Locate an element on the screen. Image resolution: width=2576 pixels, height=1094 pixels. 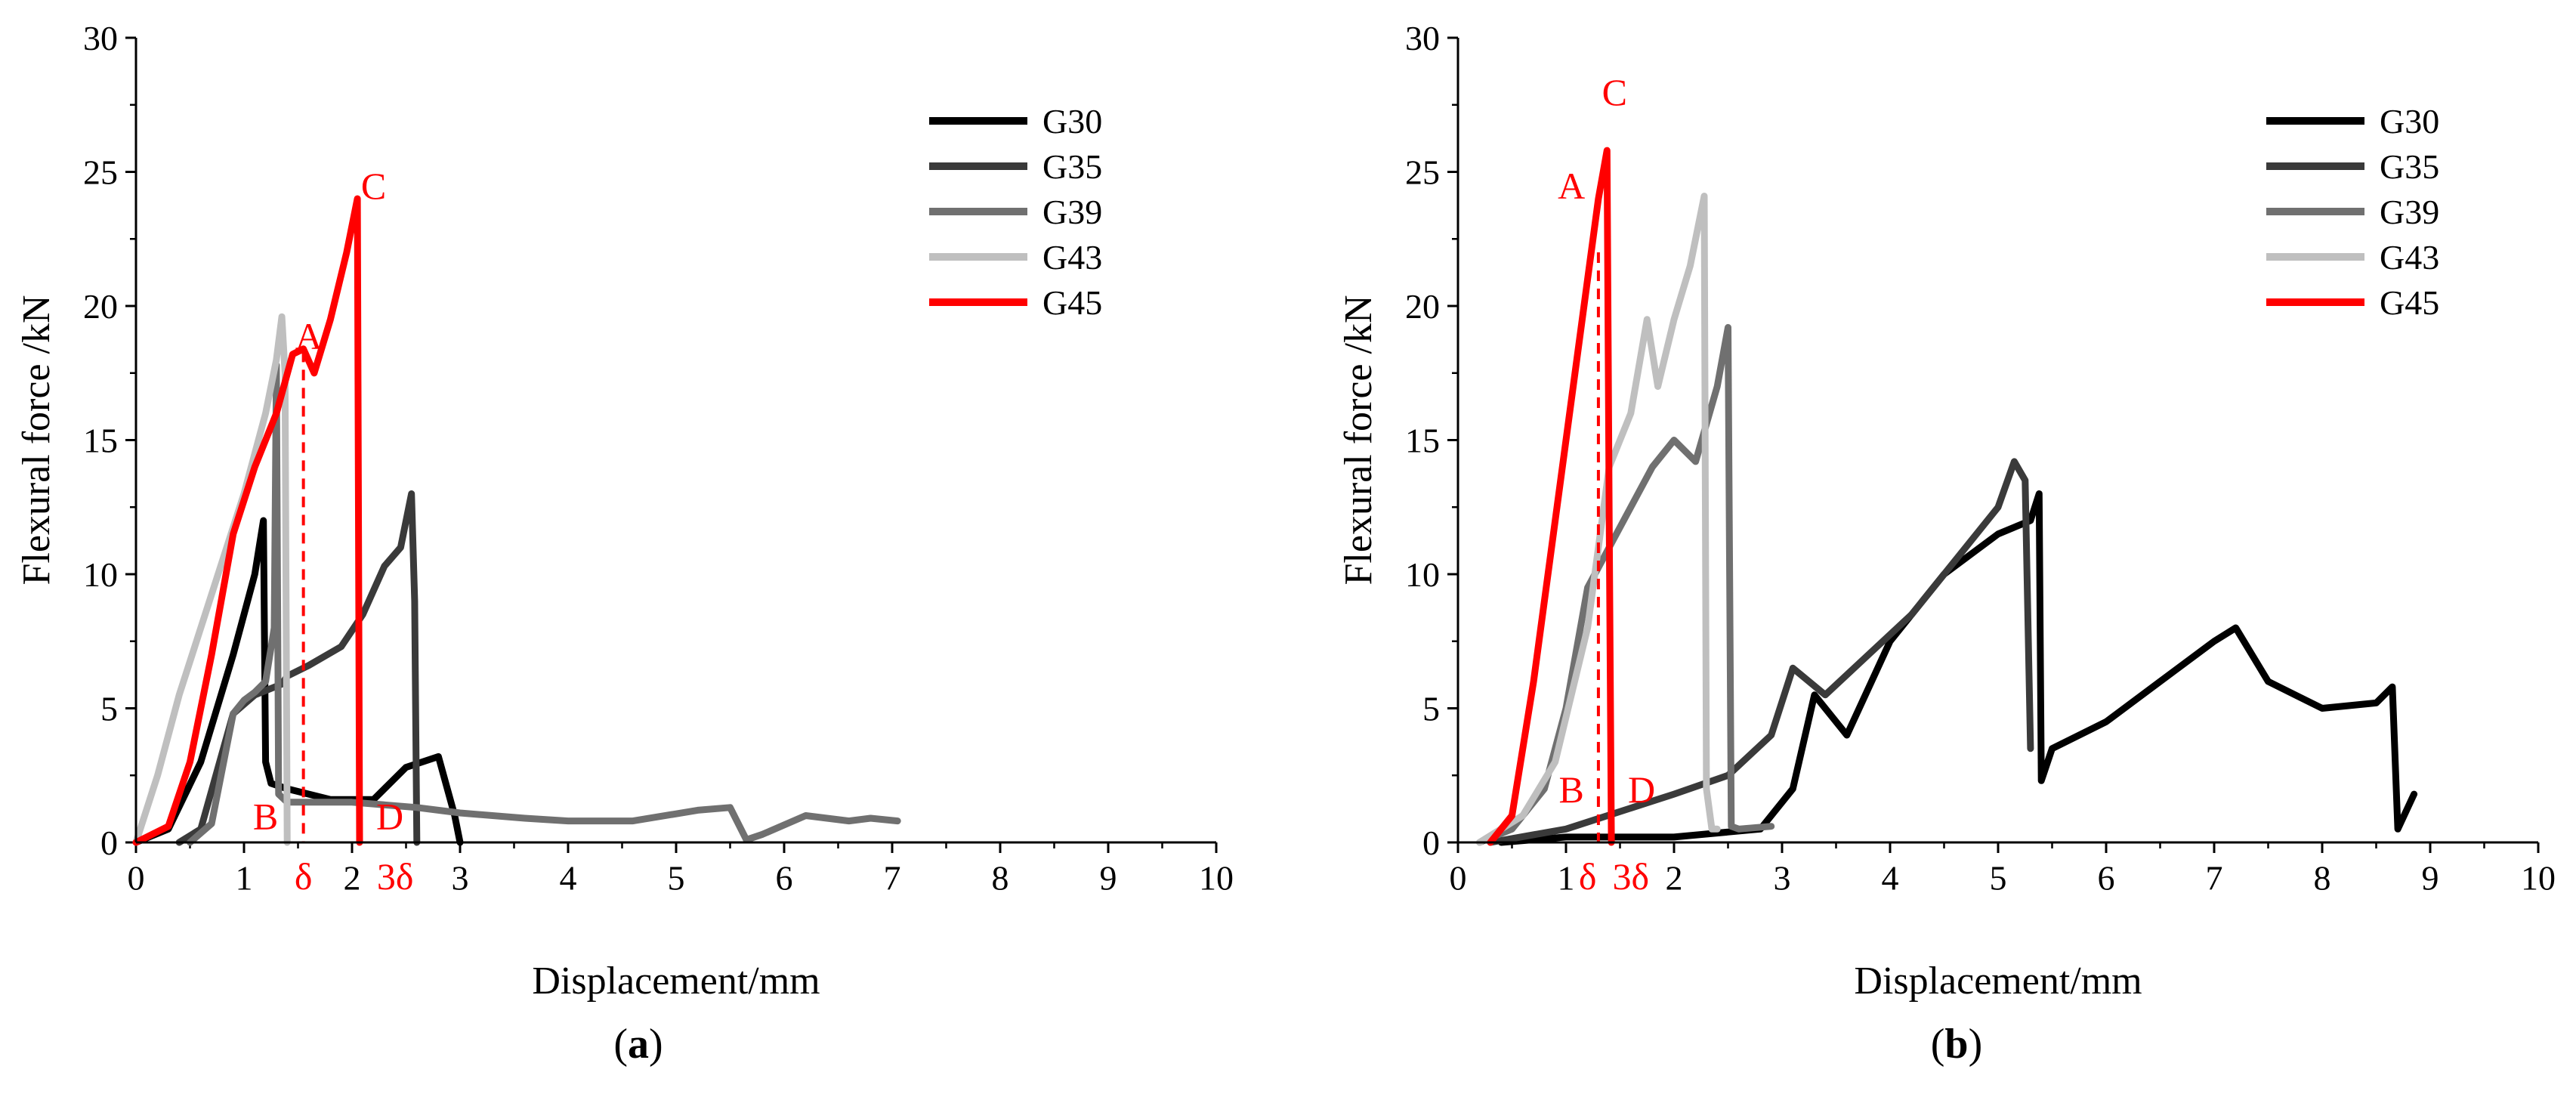
panel-b-y-tick-label: 10 is located at coordinates (1422, 574).